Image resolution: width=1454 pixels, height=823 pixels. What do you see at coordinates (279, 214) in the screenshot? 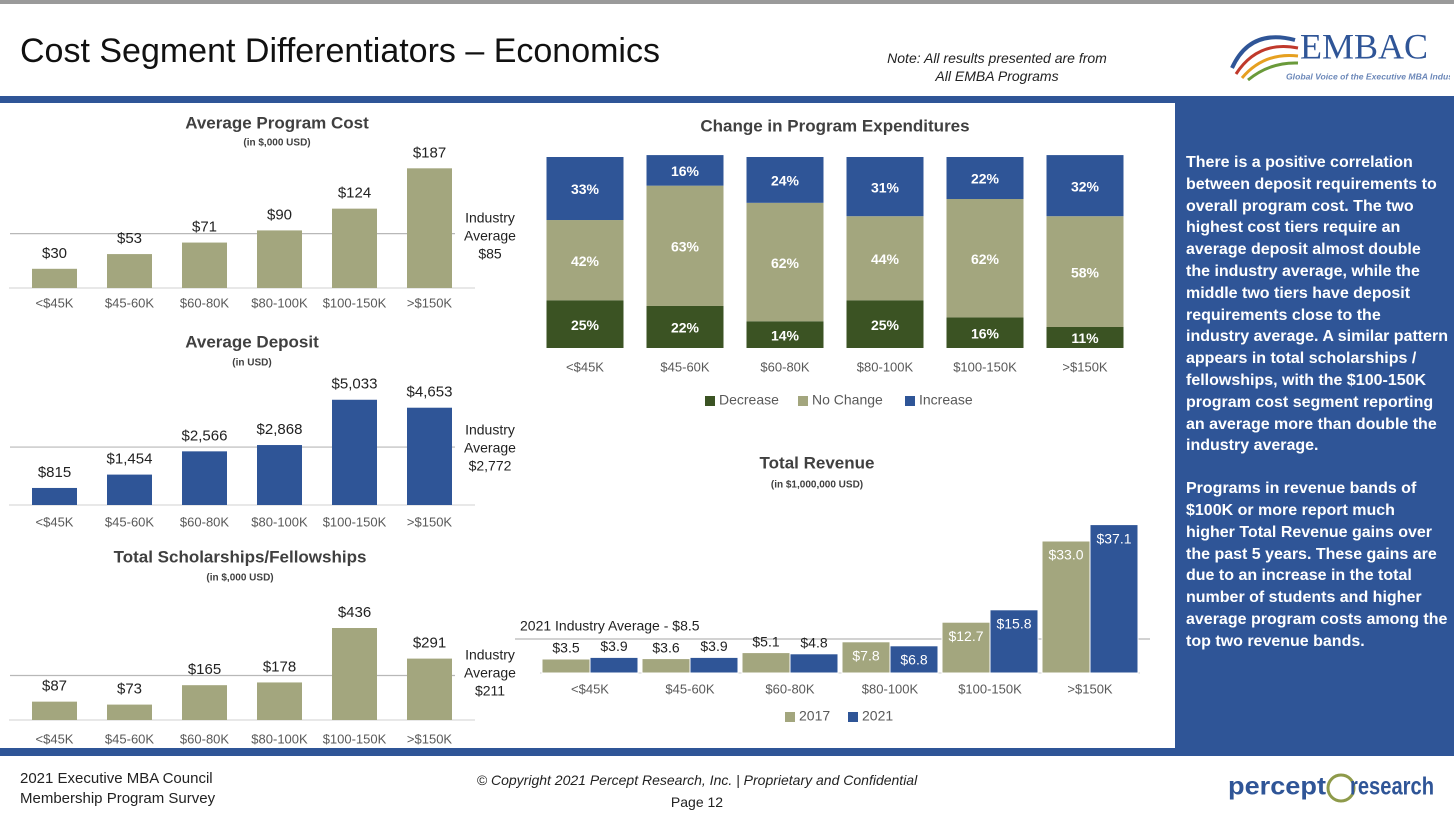
I see `value-label: $90` at bounding box center [279, 214].